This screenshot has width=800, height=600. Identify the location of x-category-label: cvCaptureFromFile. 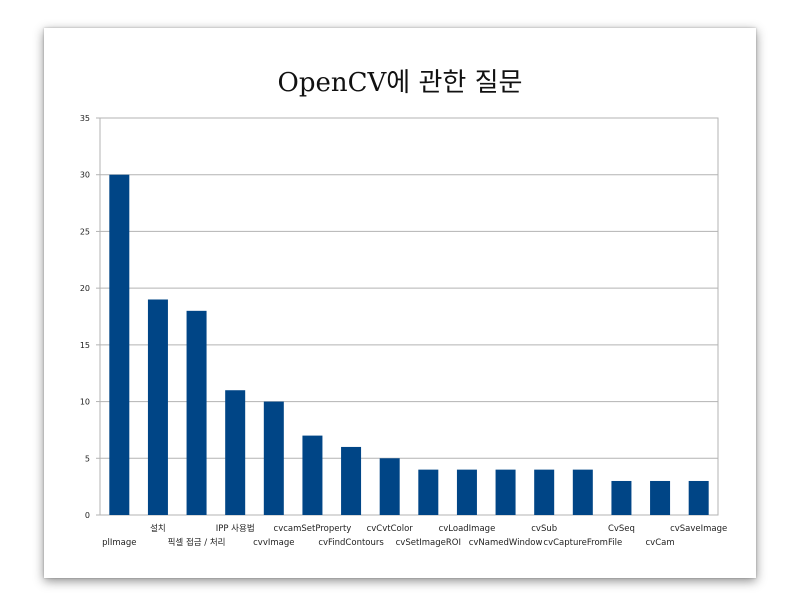
(582, 543).